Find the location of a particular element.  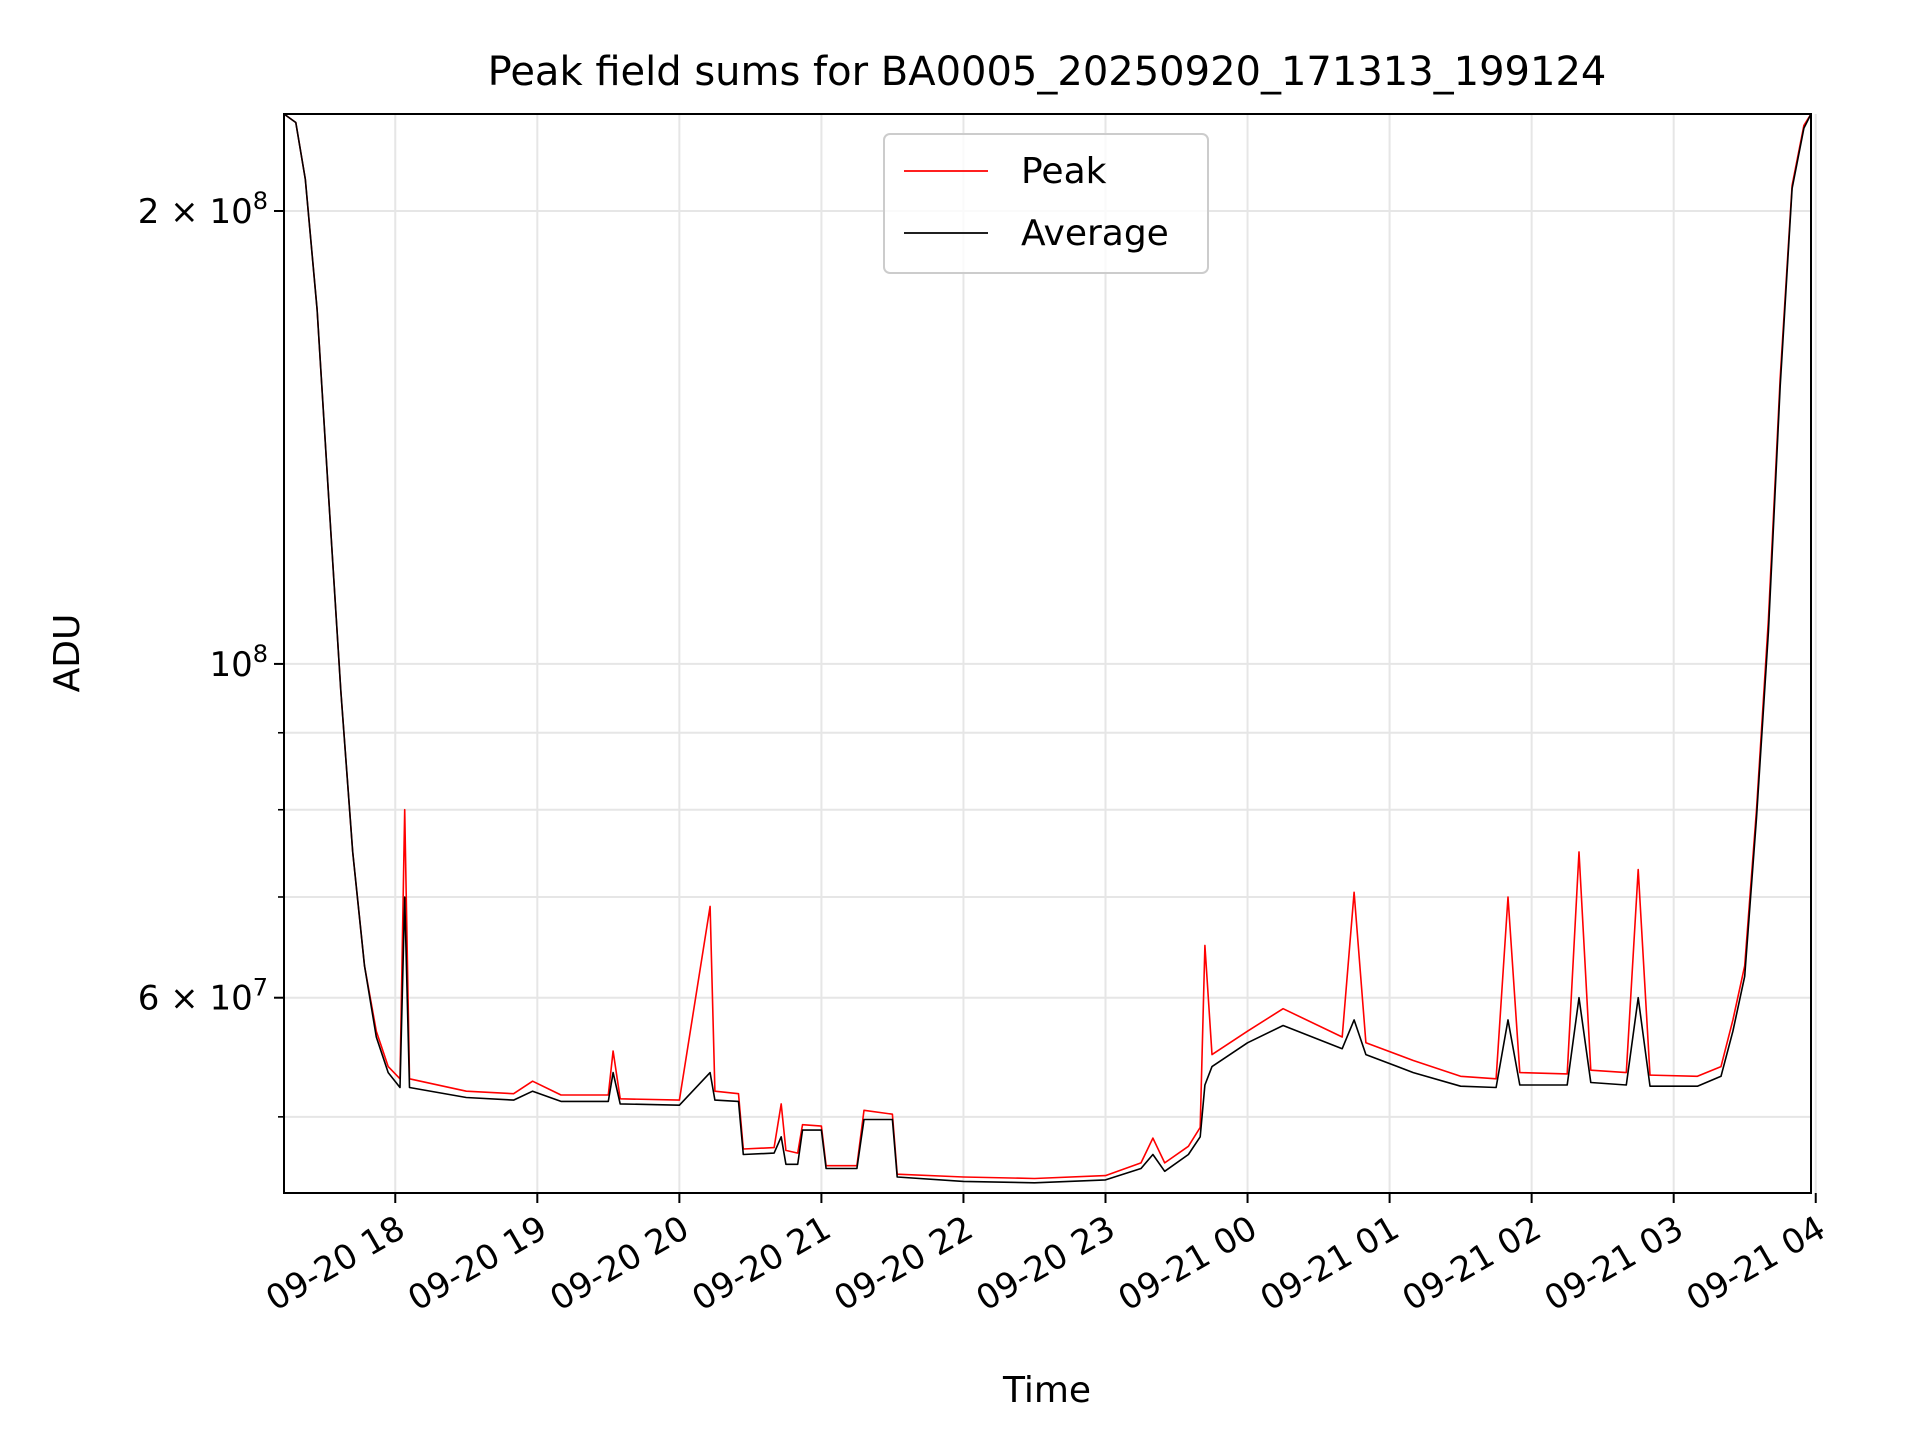

y-axis-label: ADU is located at coordinates (67, 653).